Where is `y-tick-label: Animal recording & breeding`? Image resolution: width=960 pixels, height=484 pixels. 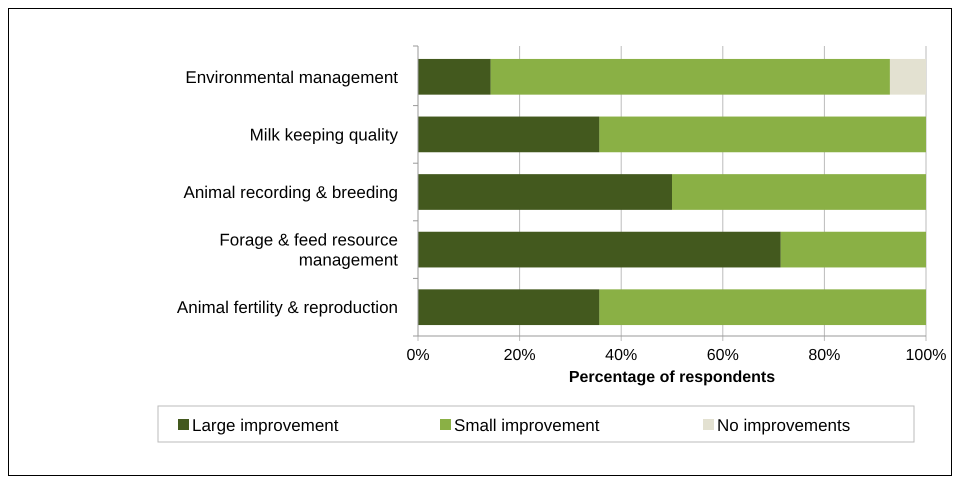 y-tick-label: Animal recording & breeding is located at coordinates (290, 192).